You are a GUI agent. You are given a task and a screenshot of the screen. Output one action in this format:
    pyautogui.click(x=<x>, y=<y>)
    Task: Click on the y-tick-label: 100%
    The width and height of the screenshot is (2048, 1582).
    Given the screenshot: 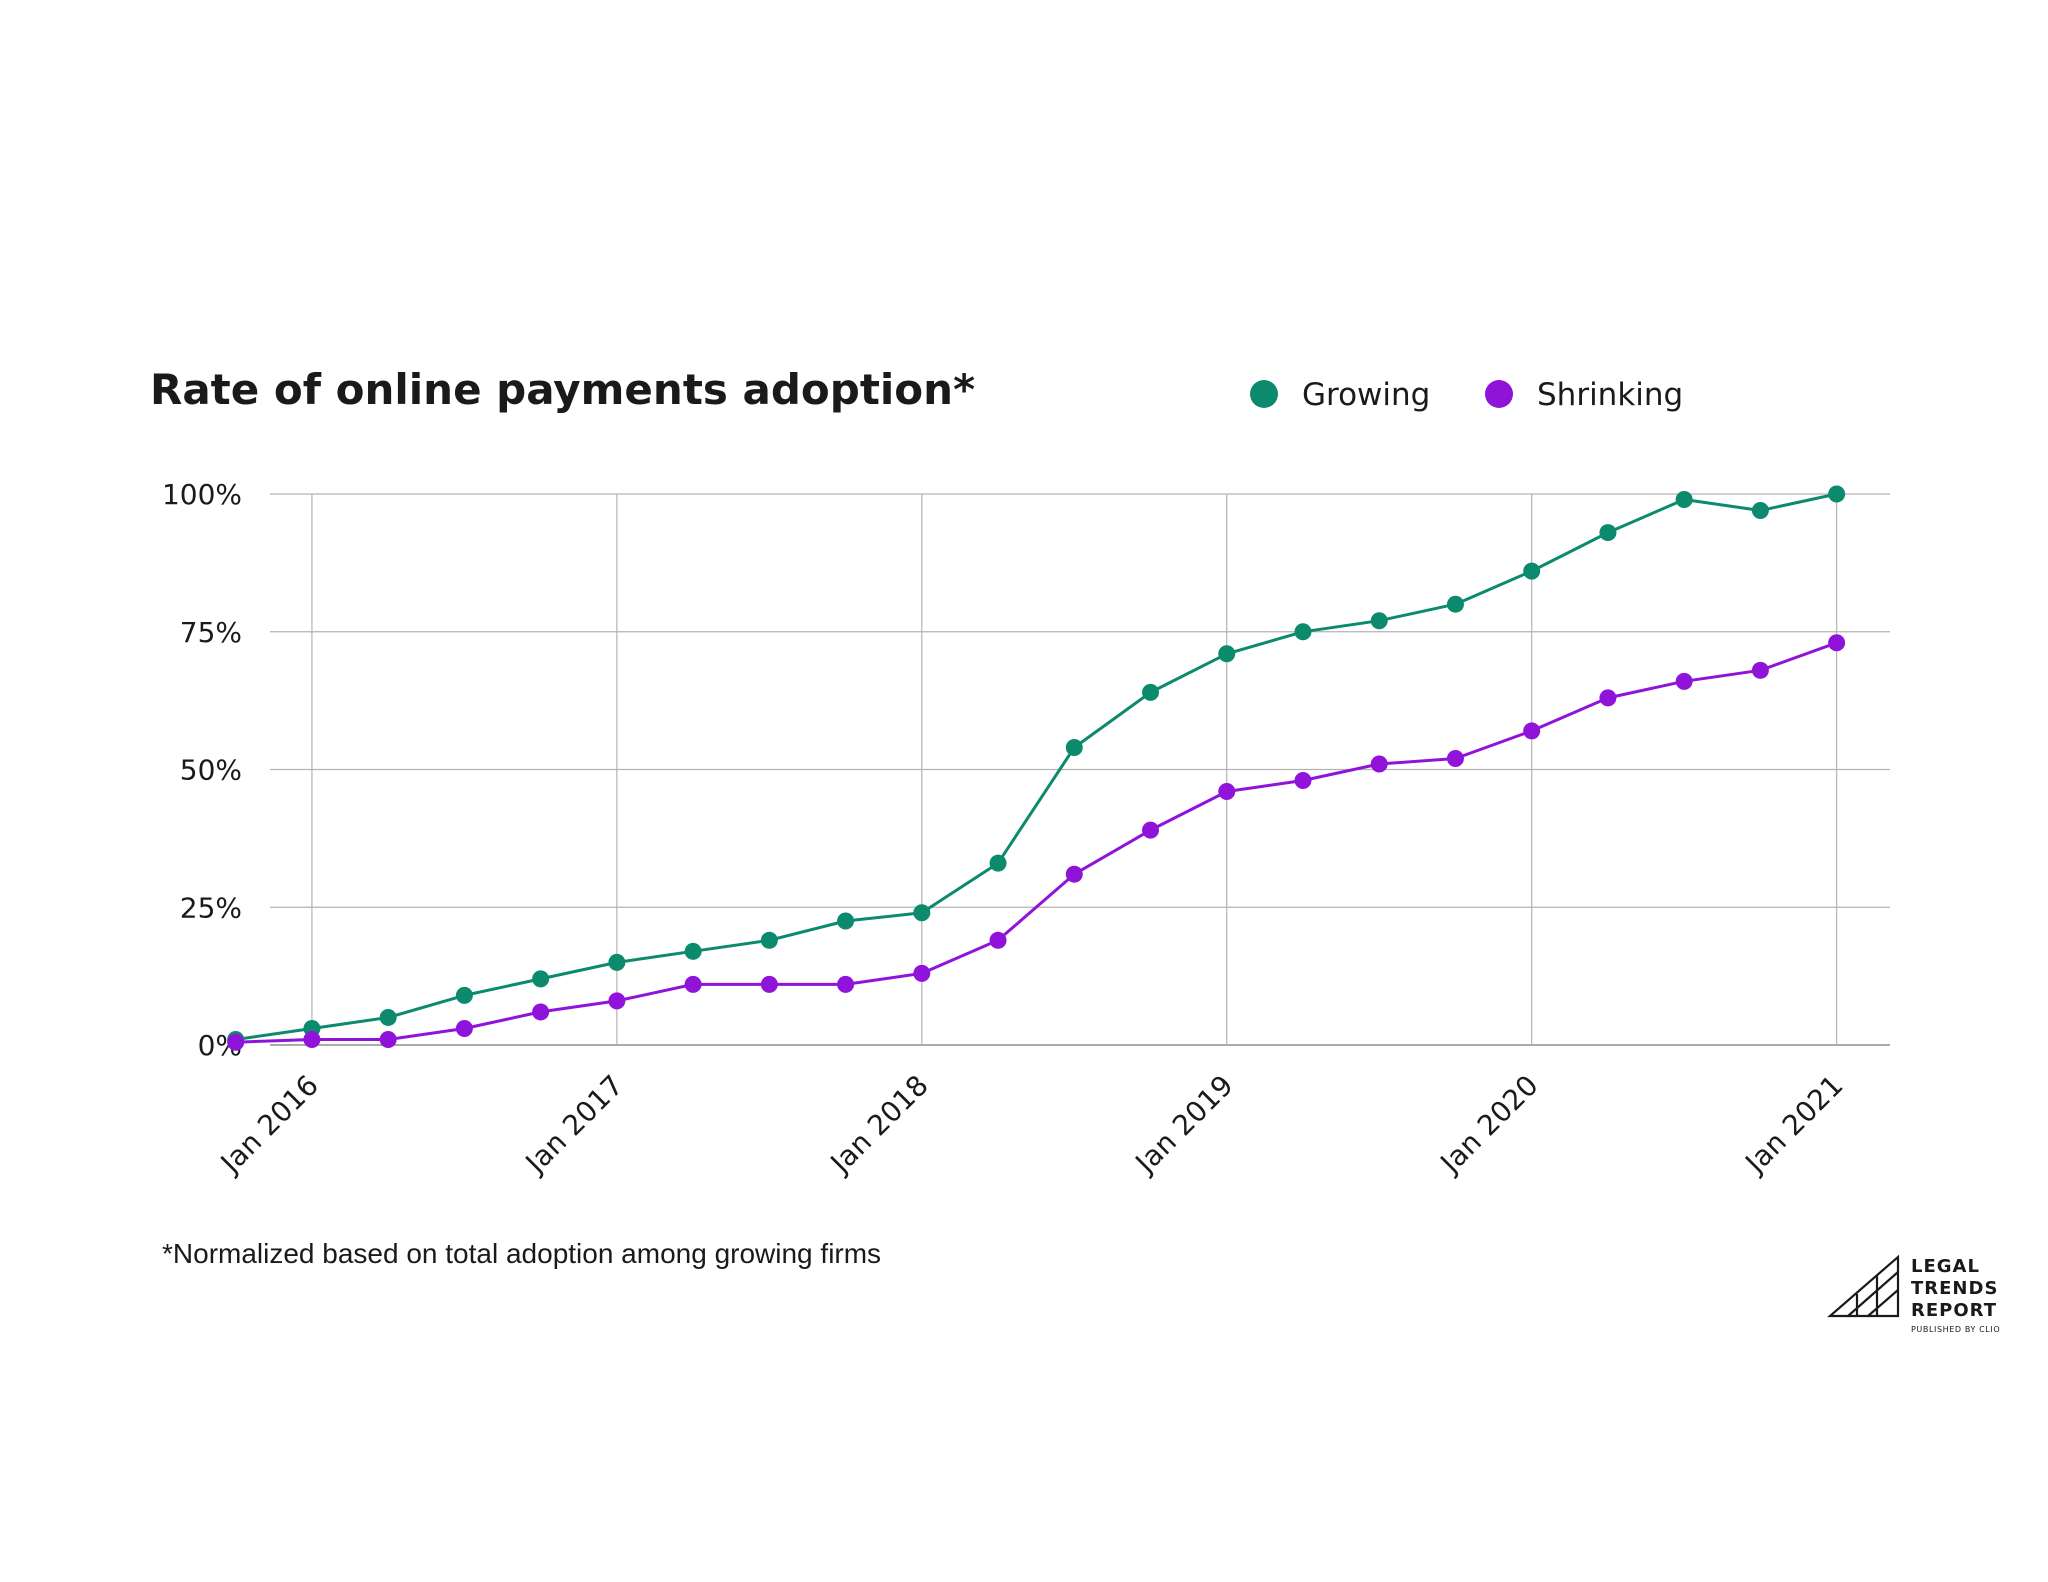 What is the action you would take?
    pyautogui.click(x=202, y=494)
    